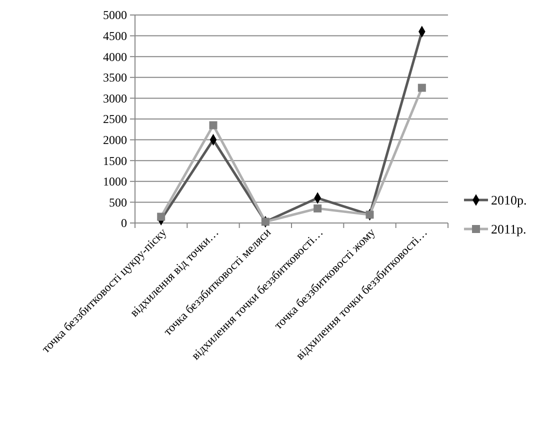  What do you see at coordinates (115, 77) in the screenshot?
I see `y-tick-label: 3500` at bounding box center [115, 77].